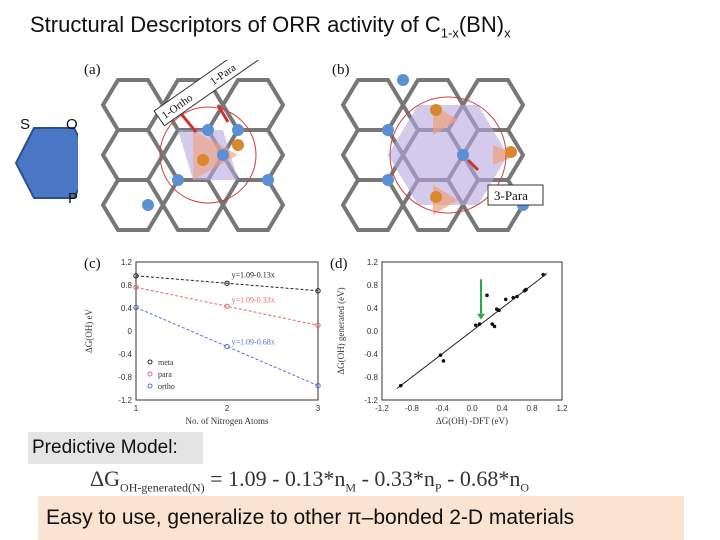 The height and width of the screenshot is (540, 720). What do you see at coordinates (318, 408) in the screenshot?
I see `x-tick-label: 3` at bounding box center [318, 408].